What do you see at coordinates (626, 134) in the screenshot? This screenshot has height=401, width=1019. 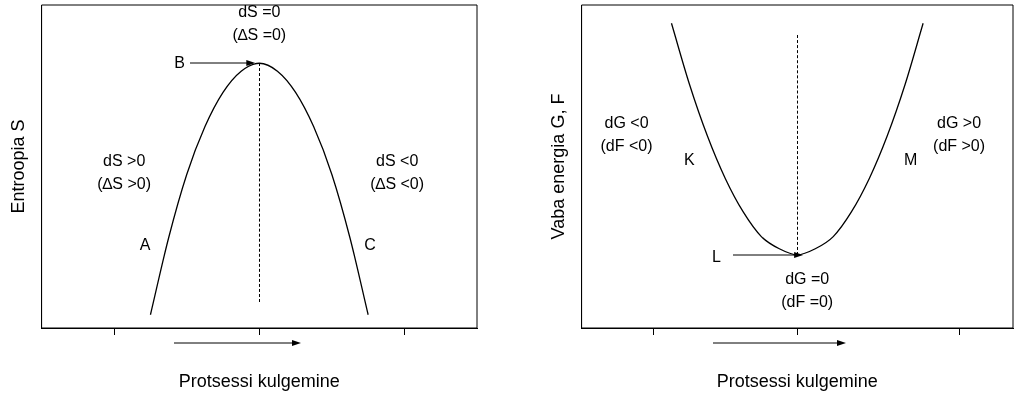 I see `annotation: dG <0 (dF <0)` at bounding box center [626, 134].